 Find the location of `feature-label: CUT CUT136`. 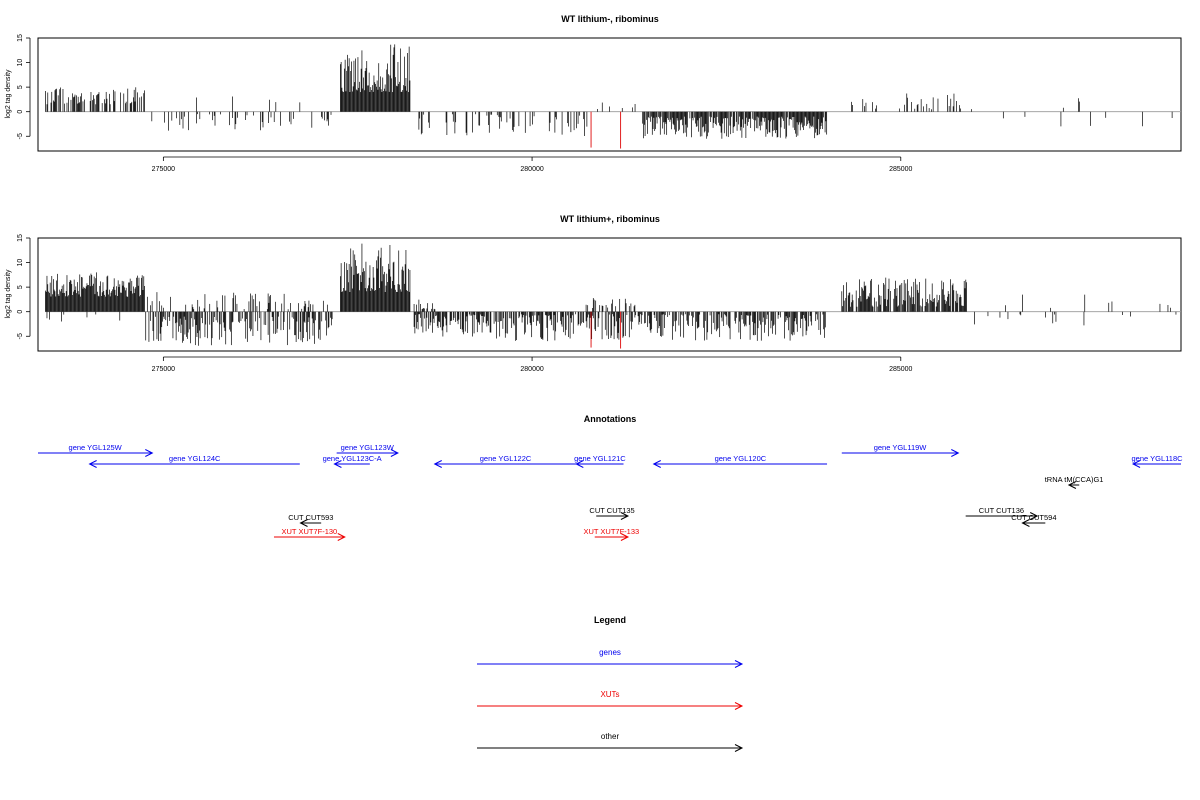

feature-label: CUT CUT136 is located at coordinates (1001, 510).